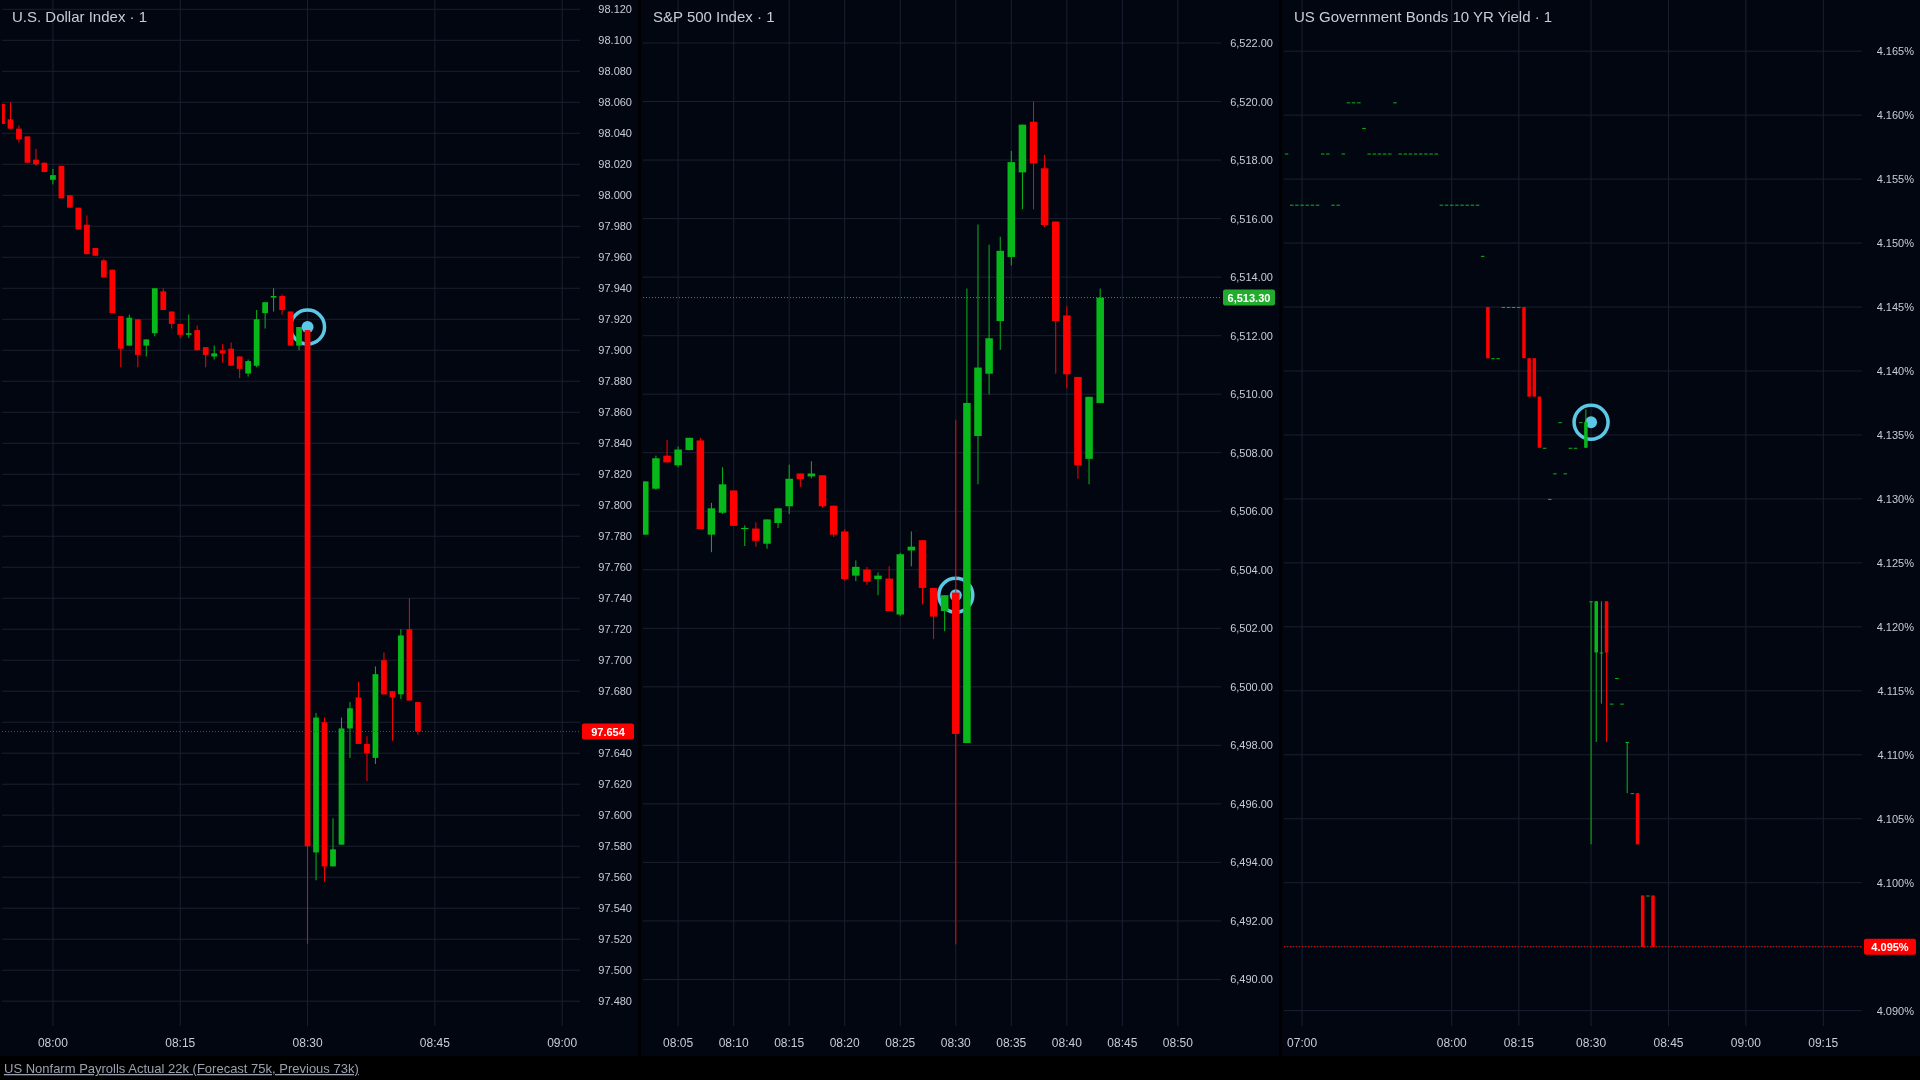  Describe the element at coordinates (1067, 1043) in the screenshot. I see `x-tick-label: 08:40` at that location.